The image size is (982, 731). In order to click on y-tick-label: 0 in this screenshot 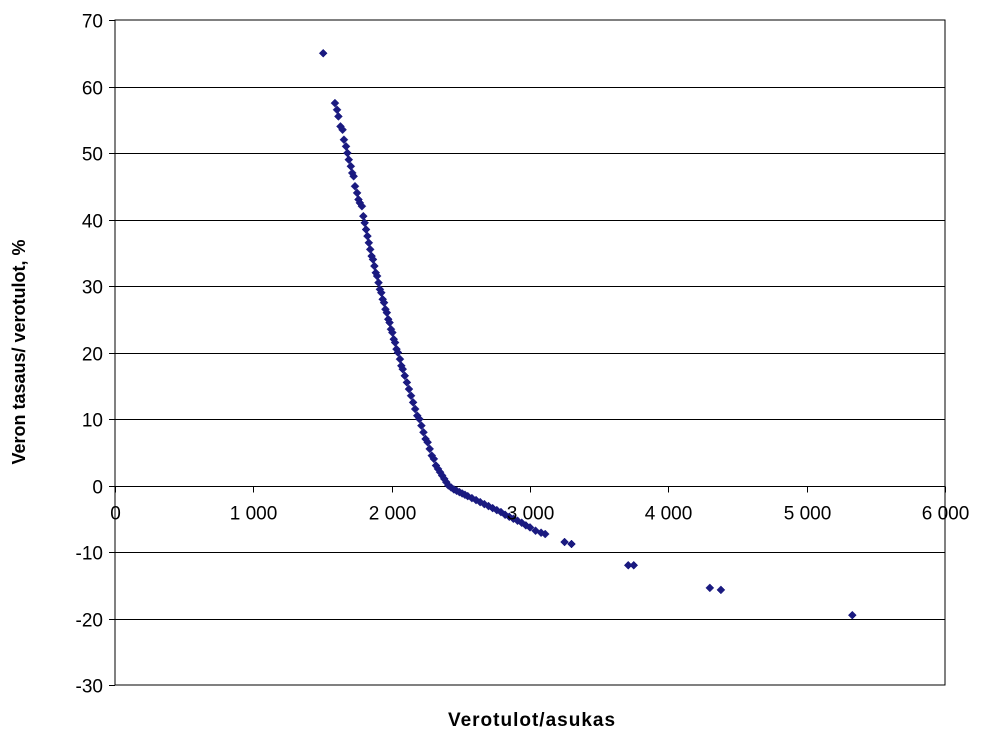, I will do `click(97, 488)`.